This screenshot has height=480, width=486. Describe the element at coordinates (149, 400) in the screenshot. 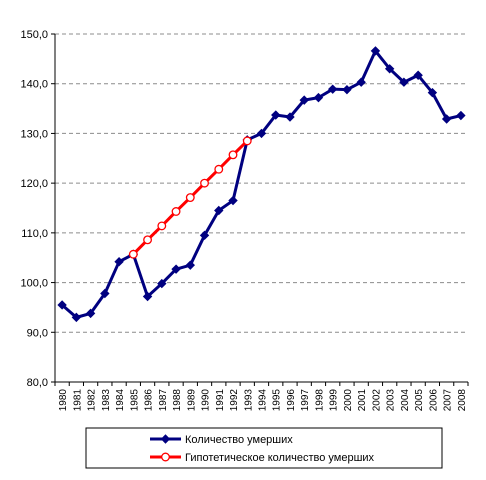

I see `x-tick-label: 1986` at that location.